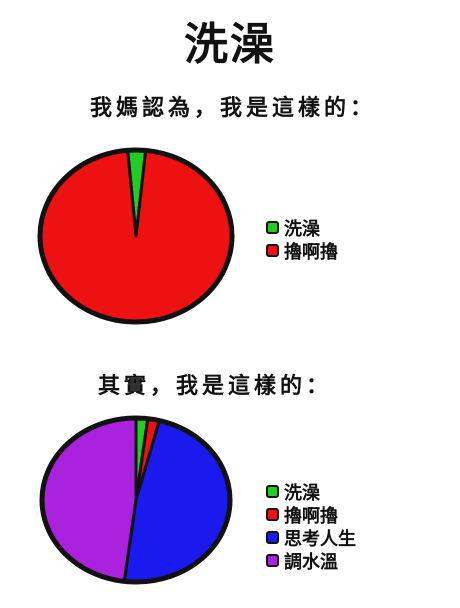 The width and height of the screenshot is (460, 608). Describe the element at coordinates (230, 44) in the screenshot. I see `page-title: 洗澡` at that location.